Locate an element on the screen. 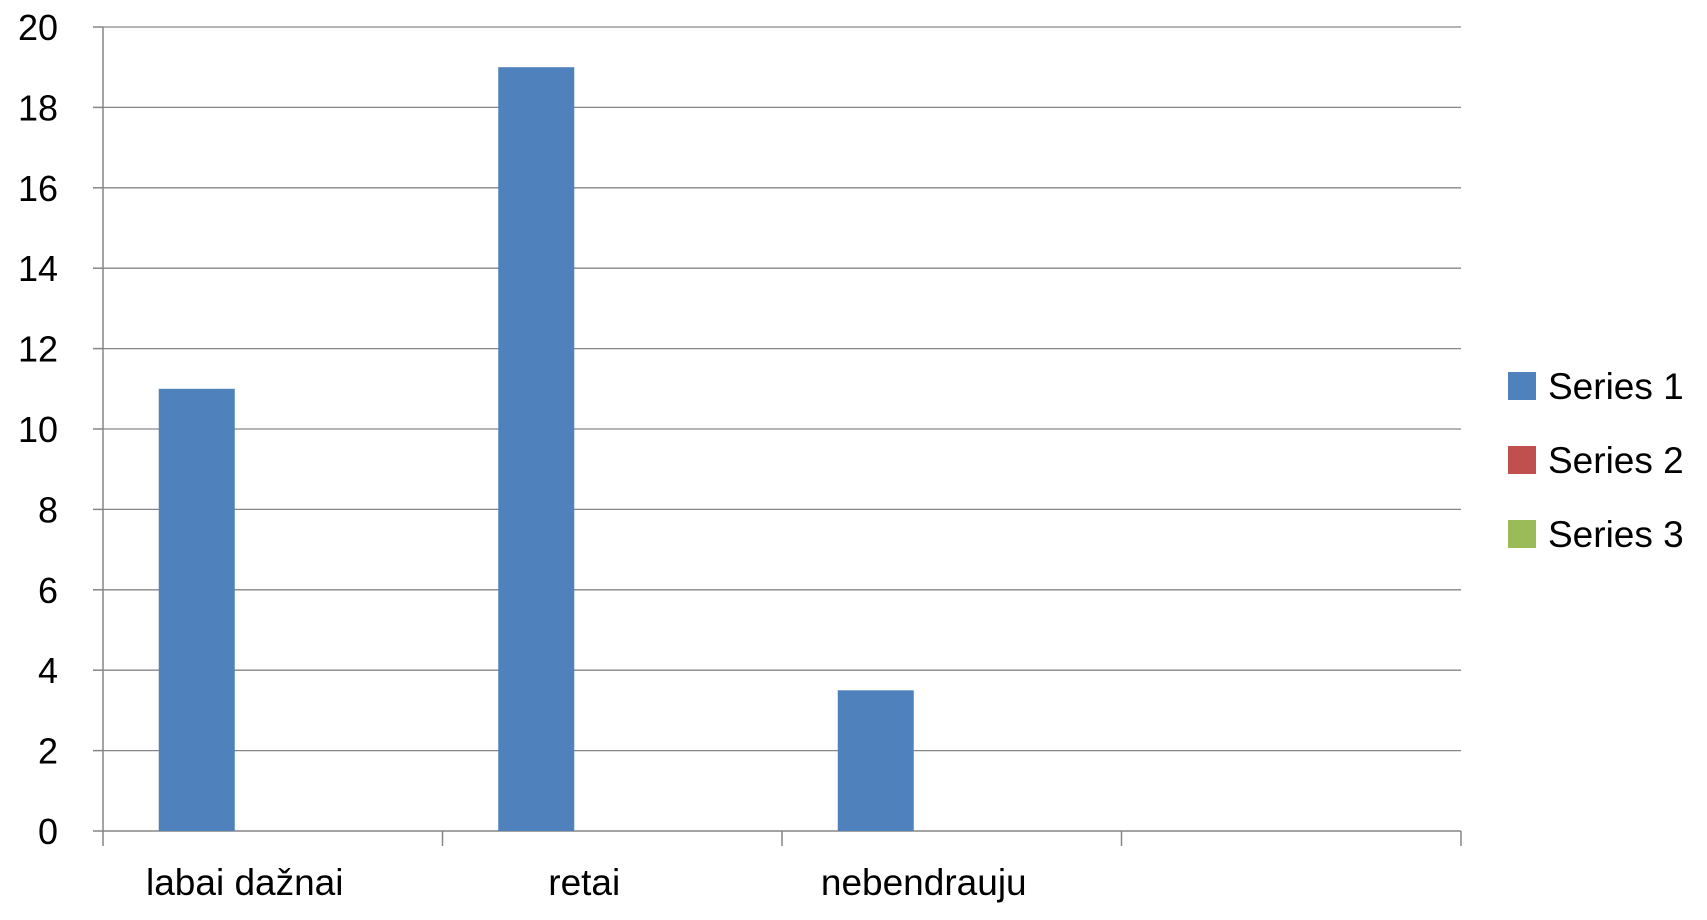  legend-label: Series 1 is located at coordinates (1616, 386).